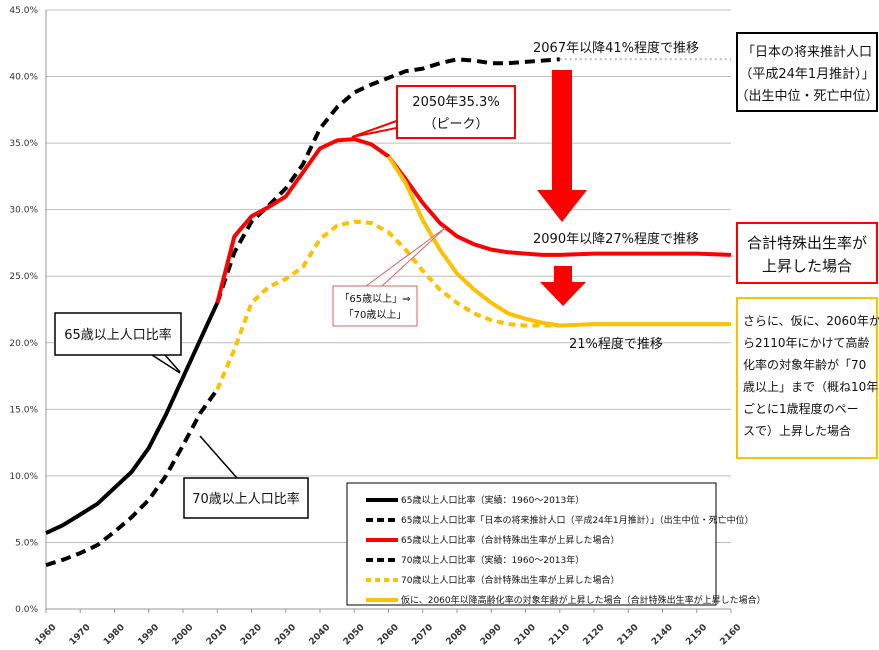 Image resolution: width=879 pixels, height=650 pixels. I want to click on y-tick-label: 15.0%, so click(23, 410).